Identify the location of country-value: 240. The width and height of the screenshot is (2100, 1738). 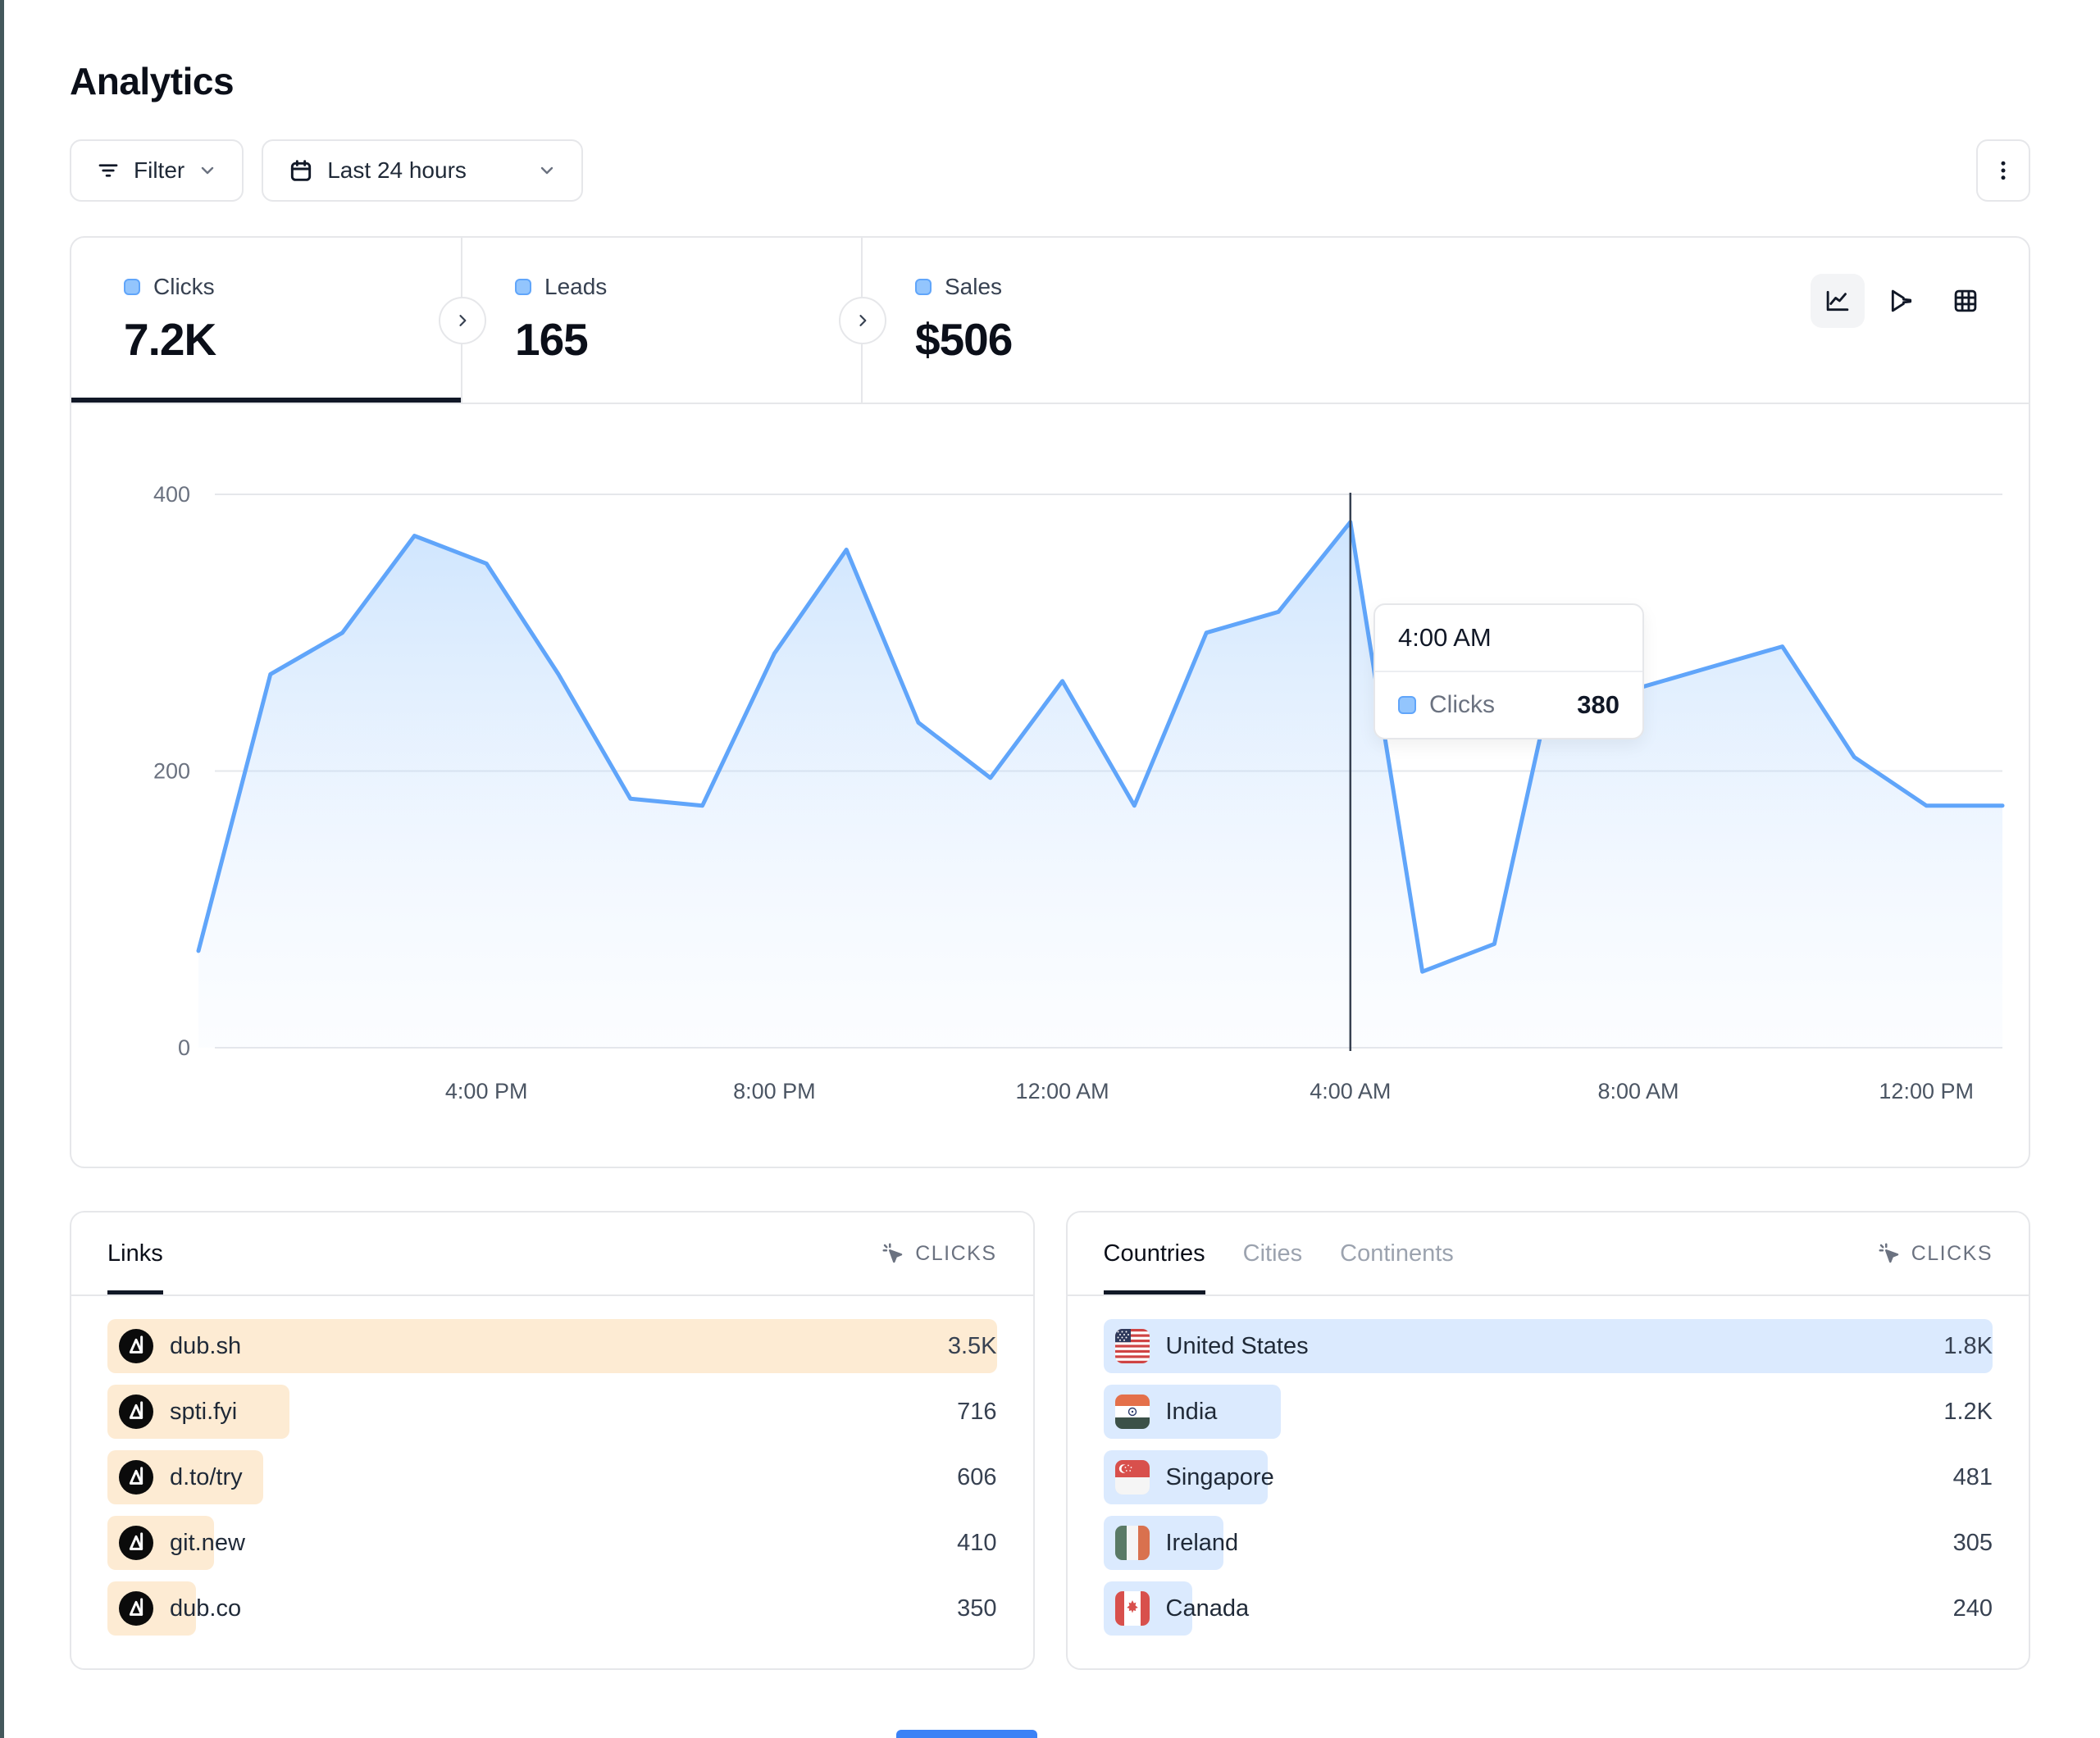
(1972, 1608).